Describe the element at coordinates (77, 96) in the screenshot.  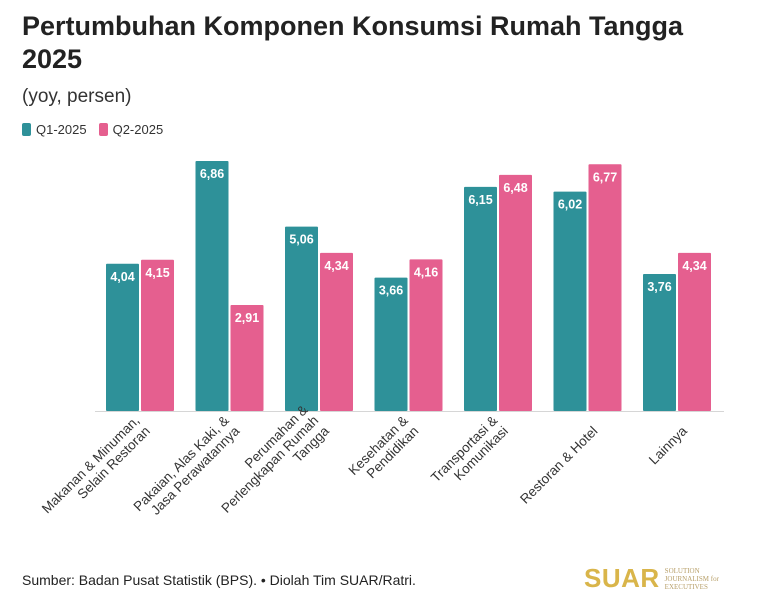
I see `chart-subtitle: (yoy, persen)` at that location.